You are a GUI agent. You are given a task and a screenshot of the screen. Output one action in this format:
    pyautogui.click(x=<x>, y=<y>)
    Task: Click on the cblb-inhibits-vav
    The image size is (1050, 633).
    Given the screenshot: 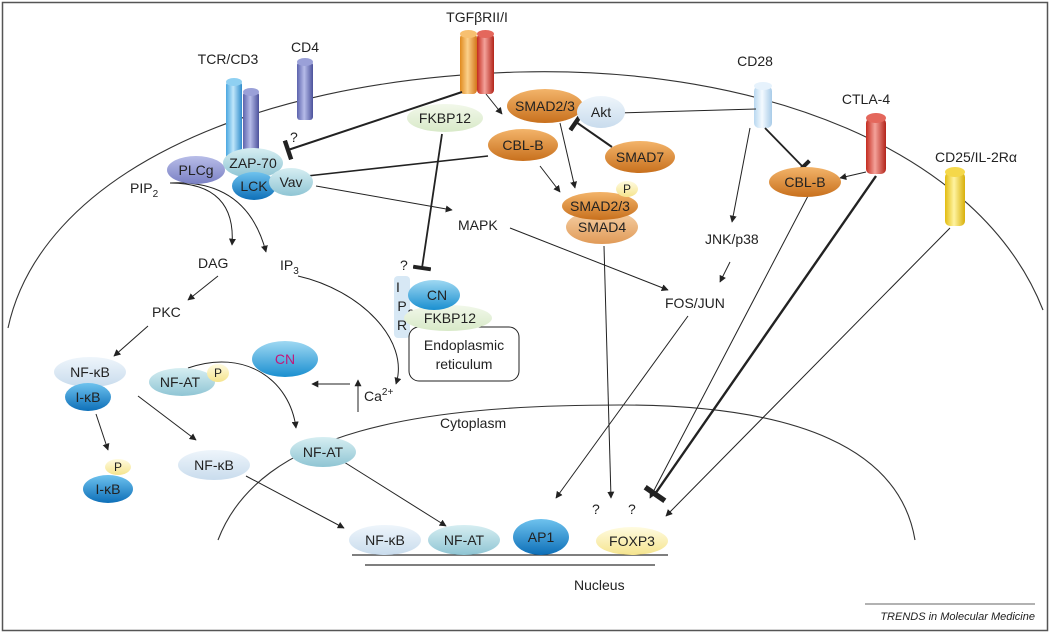 What is the action you would take?
    pyautogui.click(x=392, y=170)
    